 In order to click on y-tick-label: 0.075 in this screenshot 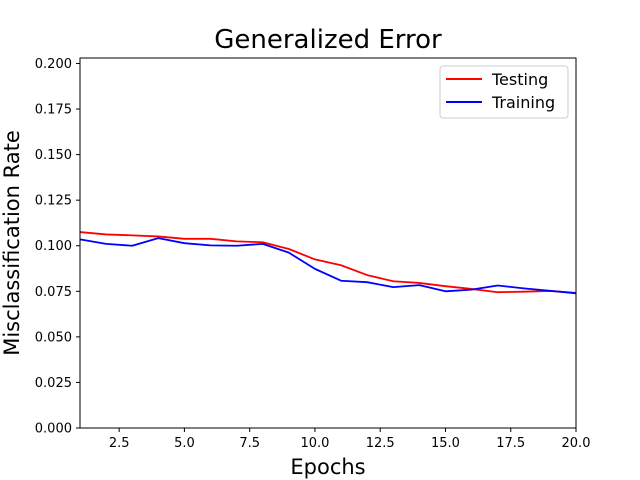, I will do `click(53, 292)`.